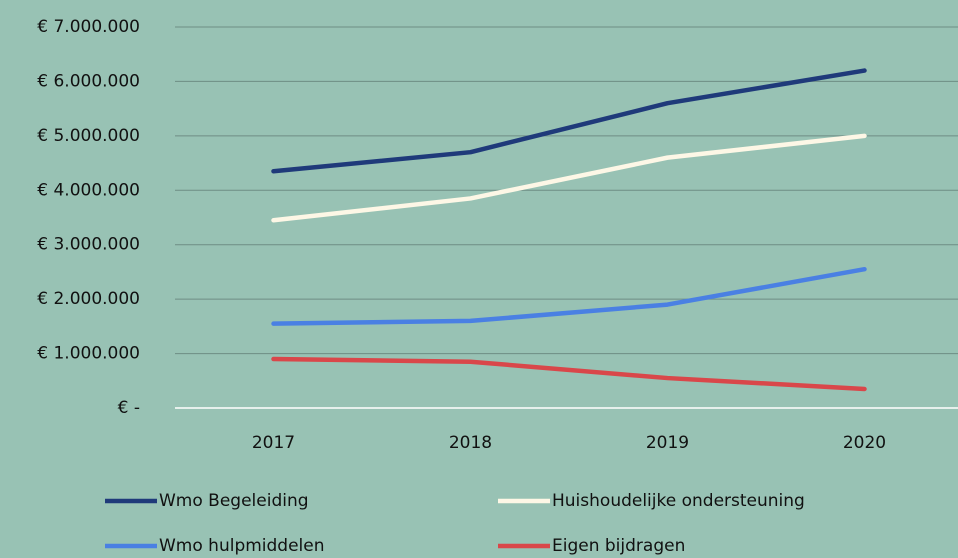  I want to click on legend-label: Eigen bijdragen, so click(618, 546).